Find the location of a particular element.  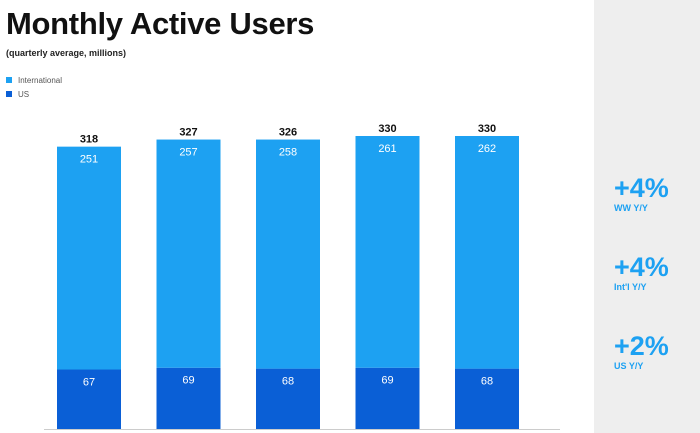

stat-ww: +4% WW Y/Y is located at coordinates (641, 194).